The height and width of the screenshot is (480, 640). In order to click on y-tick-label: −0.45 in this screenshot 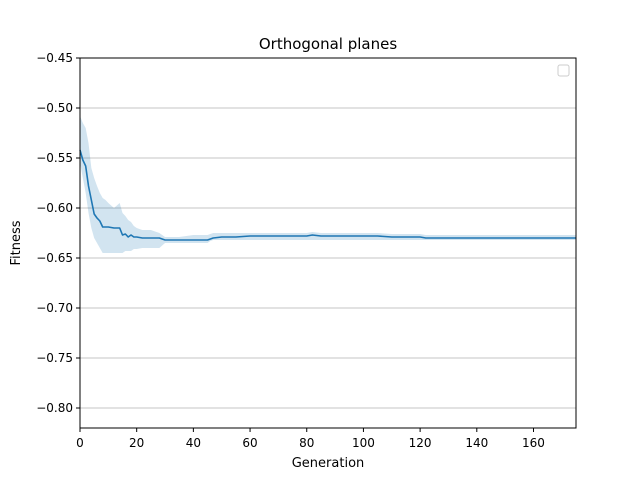, I will do `click(54, 58)`.